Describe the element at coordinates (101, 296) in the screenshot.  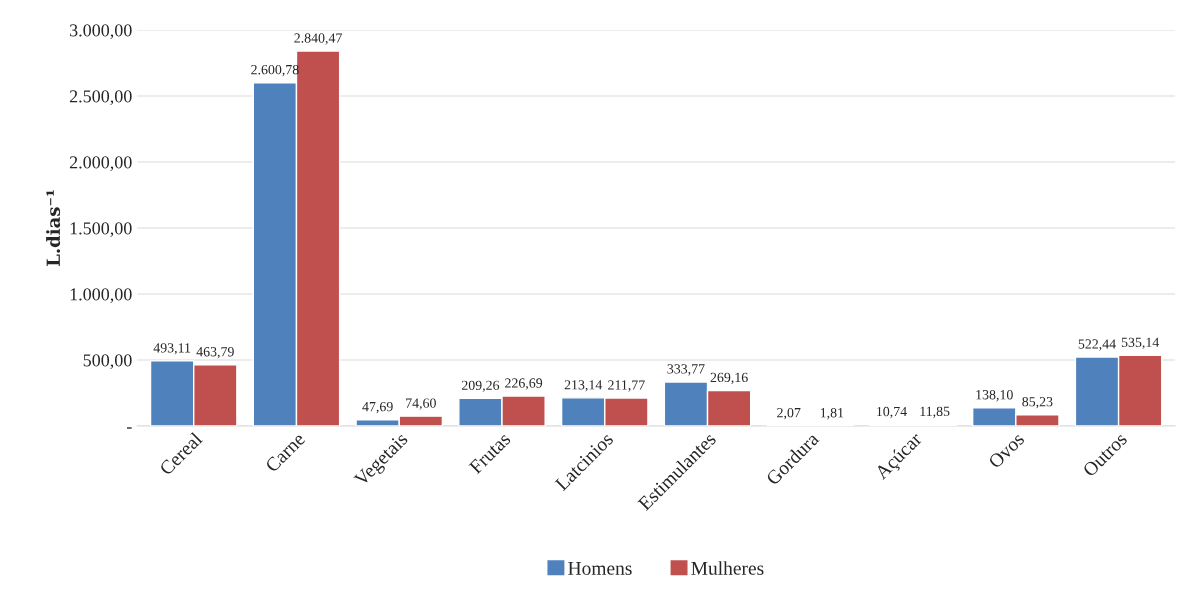
I see `y-tick-label: 1.000,00` at that location.